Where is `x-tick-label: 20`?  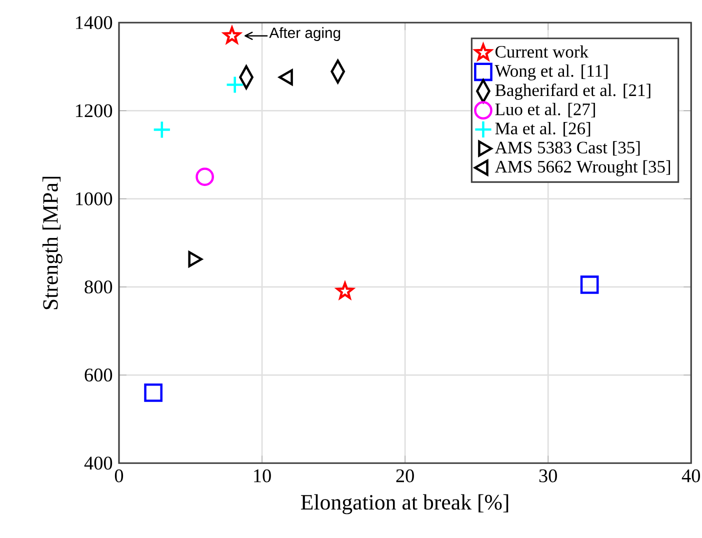 x-tick-label: 20 is located at coordinates (405, 475).